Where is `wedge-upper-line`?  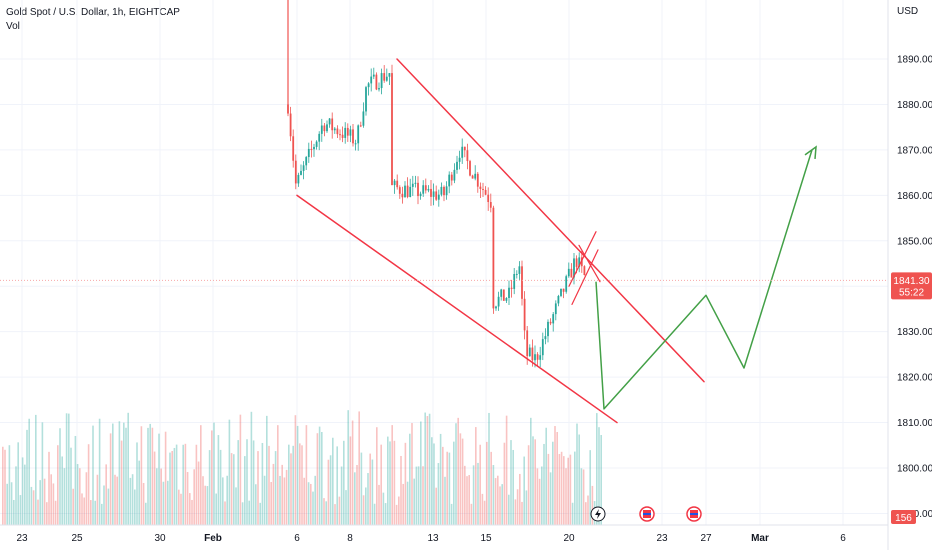
wedge-upper-line is located at coordinates (582, 259).